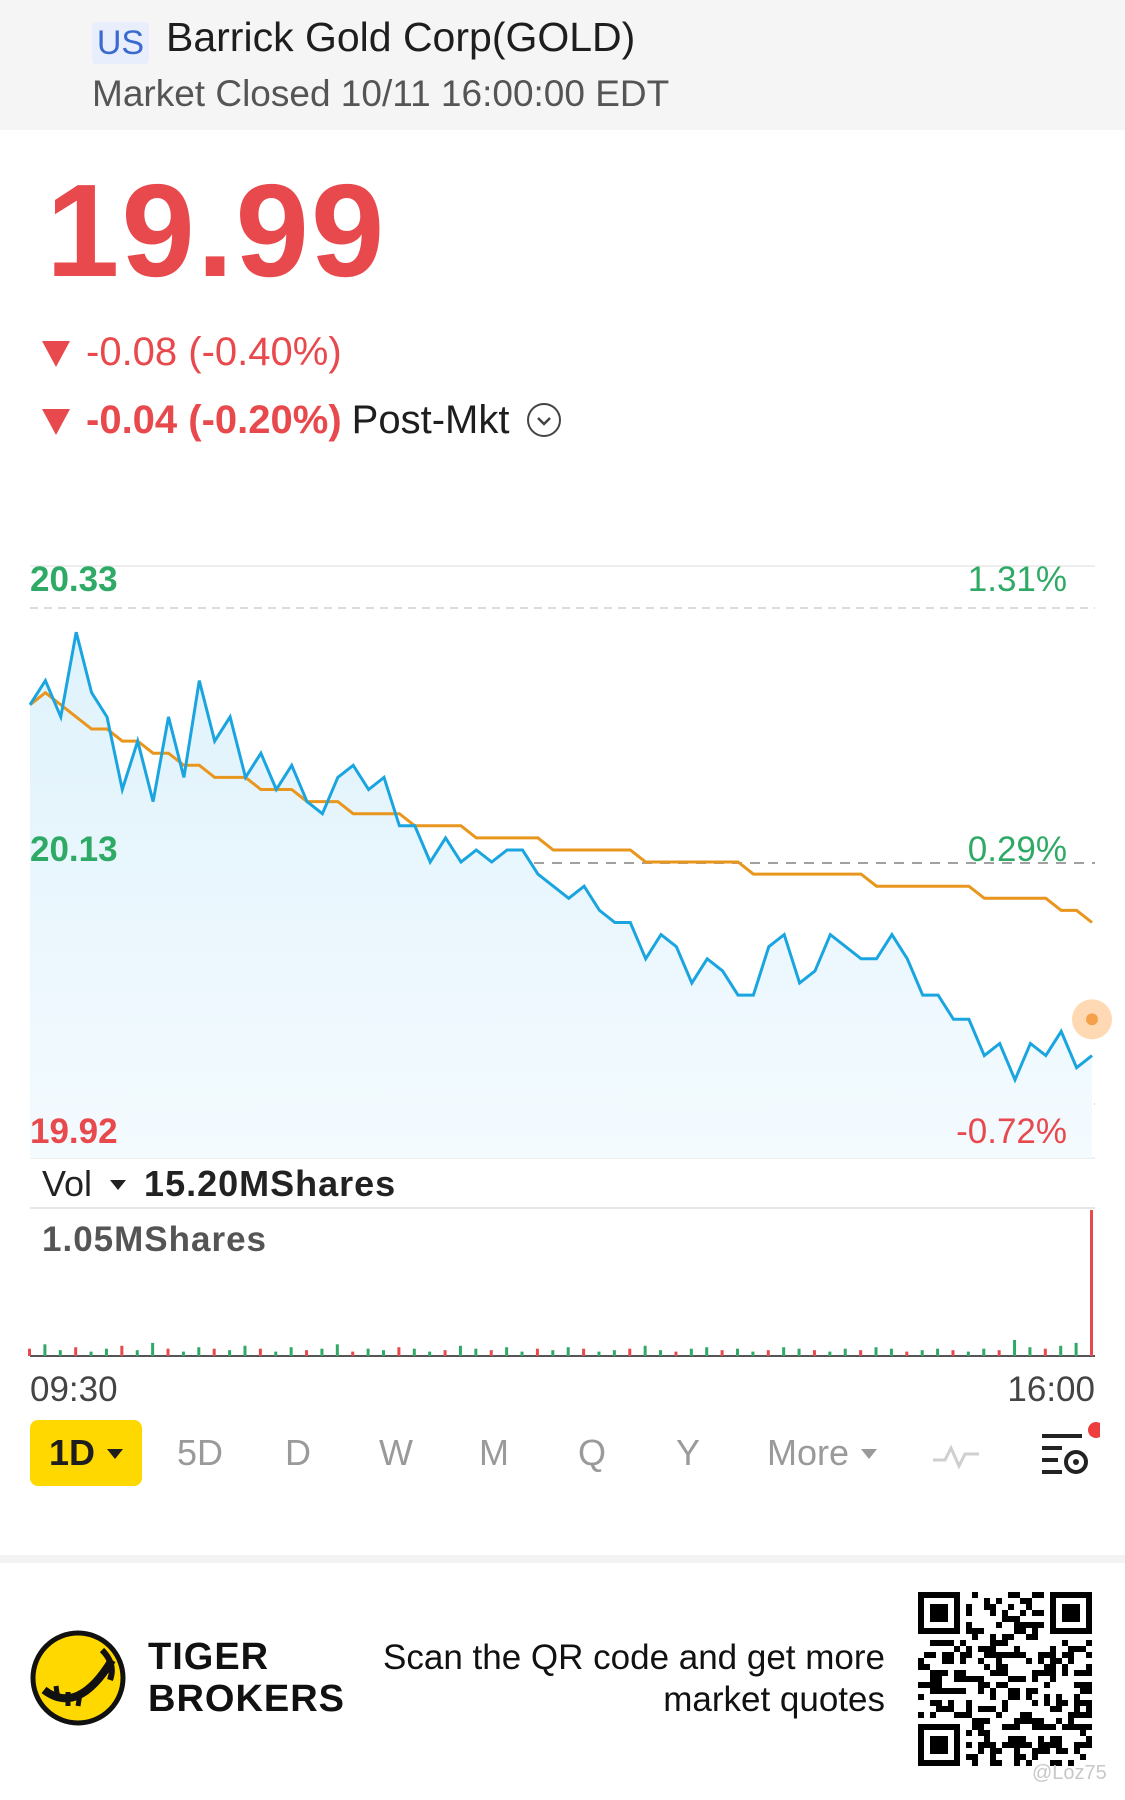 The width and height of the screenshot is (1125, 1800). I want to click on tab-more: More, so click(822, 1453).